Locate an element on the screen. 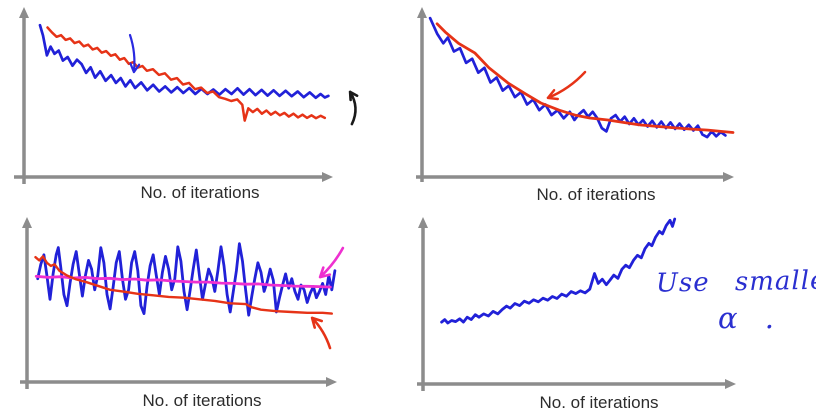 Image resolution: width=816 pixels, height=419 pixels. series-red-smooth-cost is located at coordinates (585, 78).